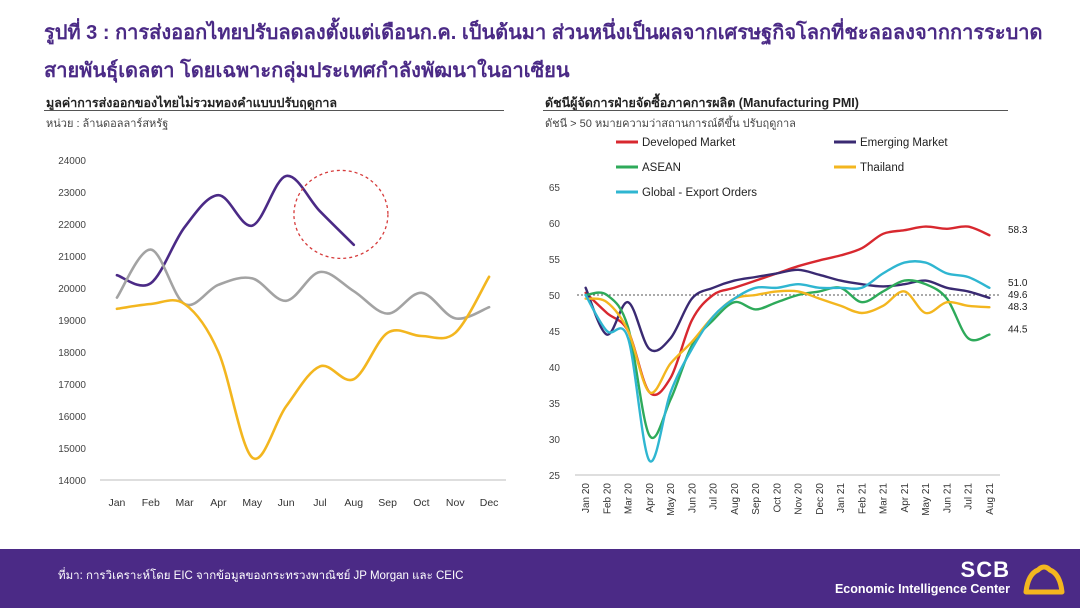 The height and width of the screenshot is (608, 1080). Describe the element at coordinates (1018, 330) in the screenshot. I see `end-value-label: 44.5` at that location.